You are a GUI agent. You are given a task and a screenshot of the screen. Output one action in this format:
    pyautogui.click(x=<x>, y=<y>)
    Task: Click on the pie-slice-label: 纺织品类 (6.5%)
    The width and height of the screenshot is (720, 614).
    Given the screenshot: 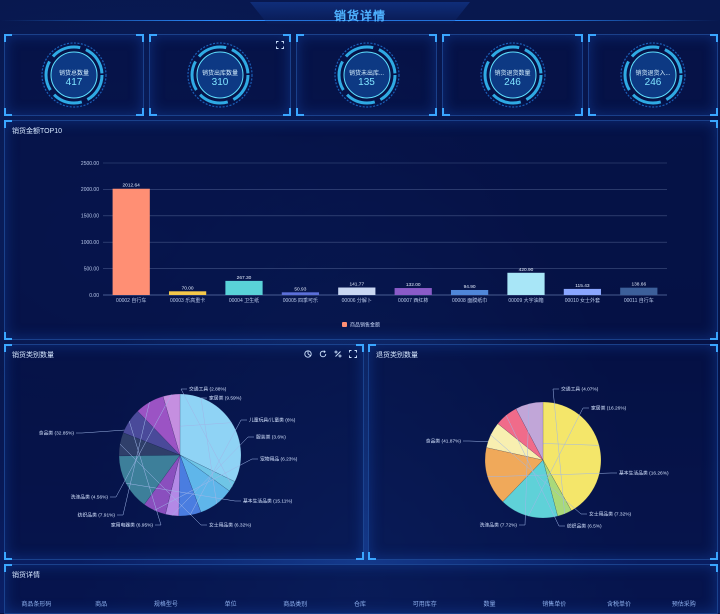 What is the action you would take?
    pyautogui.click(x=584, y=526)
    